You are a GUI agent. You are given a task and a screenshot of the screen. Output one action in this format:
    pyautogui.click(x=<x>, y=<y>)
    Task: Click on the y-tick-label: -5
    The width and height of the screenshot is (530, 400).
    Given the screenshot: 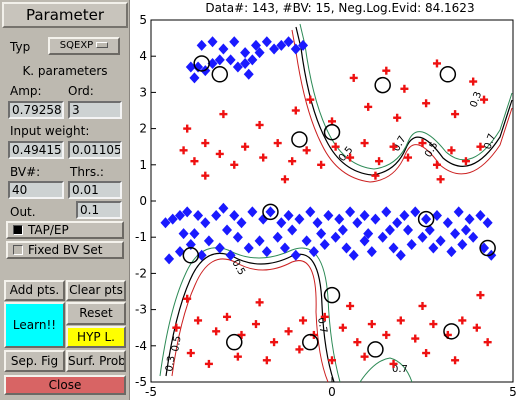 What is the action you would take?
    pyautogui.click(x=141, y=382)
    